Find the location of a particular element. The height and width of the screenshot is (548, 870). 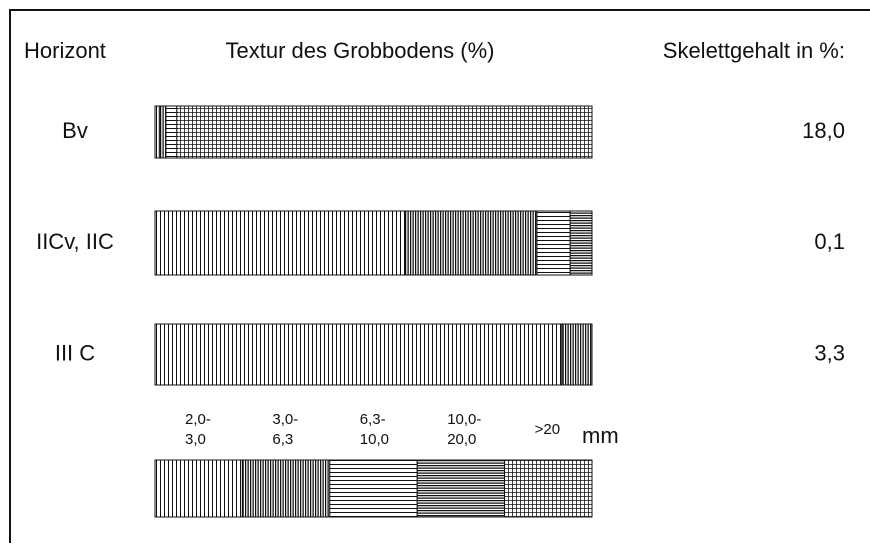

header-row-label: Horizont is located at coordinates (65, 50).